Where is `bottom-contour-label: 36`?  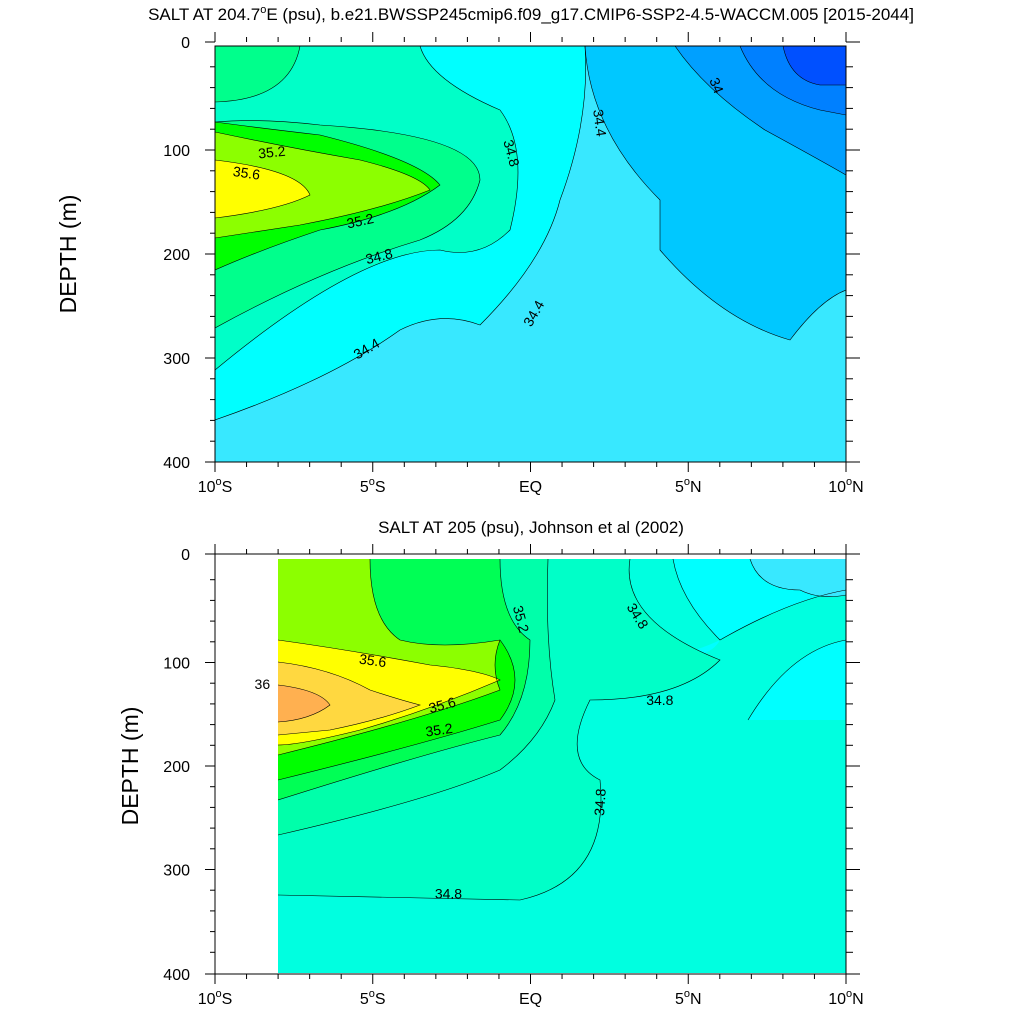
bottom-contour-label: 36 is located at coordinates (263, 684).